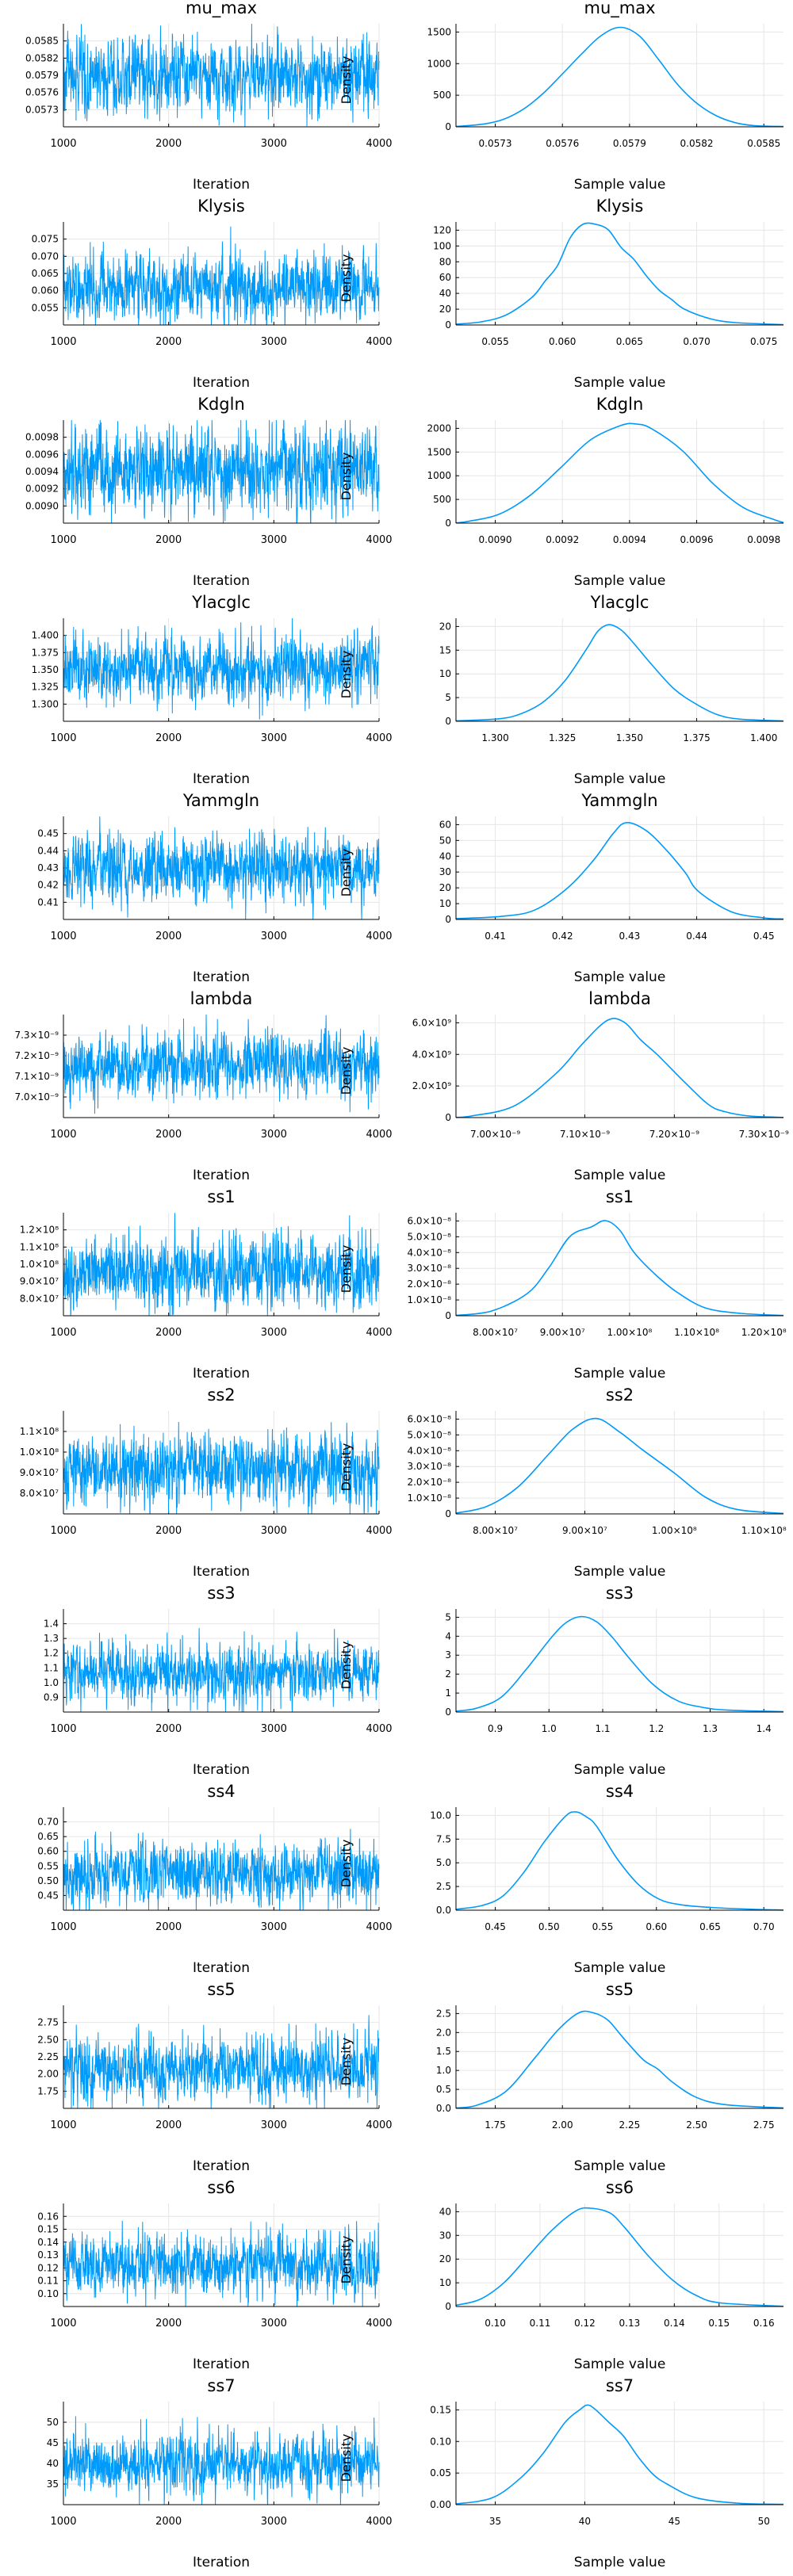 The height and width of the screenshot is (2576, 793). What do you see at coordinates (439, 476) in the screenshot?
I see `density-ytick-label: 1000` at bounding box center [439, 476].